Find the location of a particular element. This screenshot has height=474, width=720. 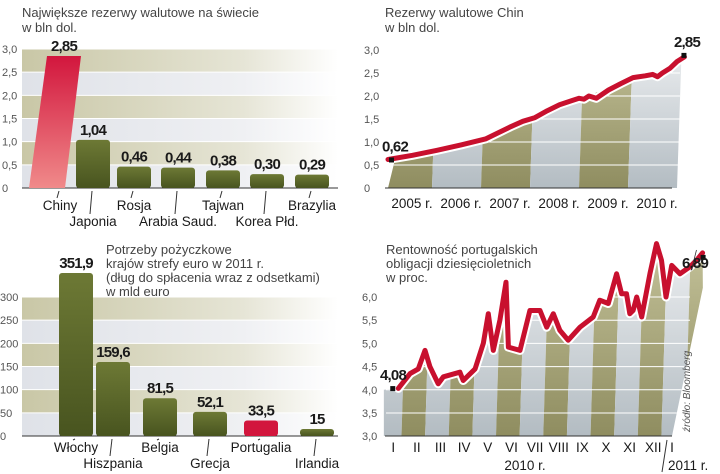

x-tick-label: VII is located at coordinates (535, 447).